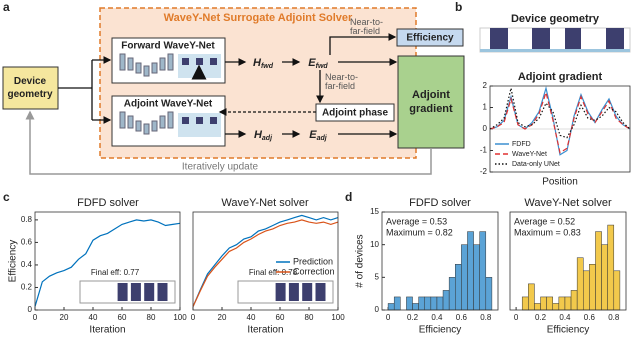  I want to click on device-label: Device geometry, so click(29, 88).